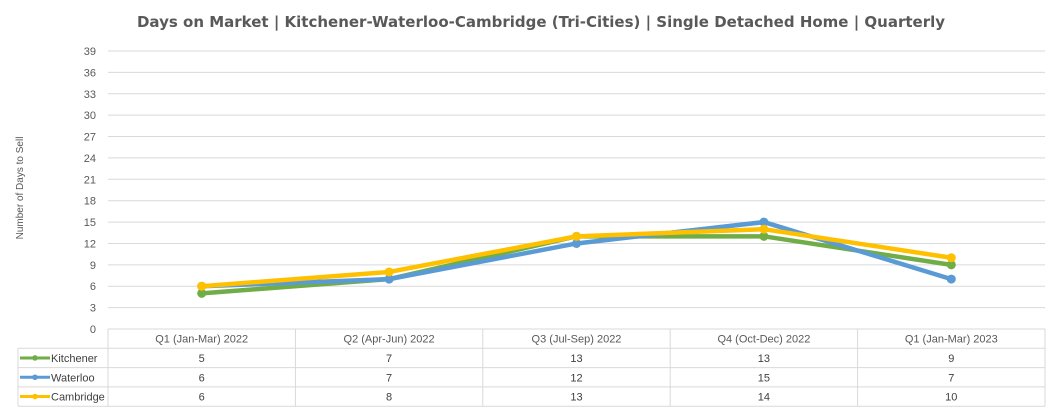 This screenshot has height=411, width=1054. What do you see at coordinates (73, 378) in the screenshot?
I see `legend-label: Waterloo` at bounding box center [73, 378].